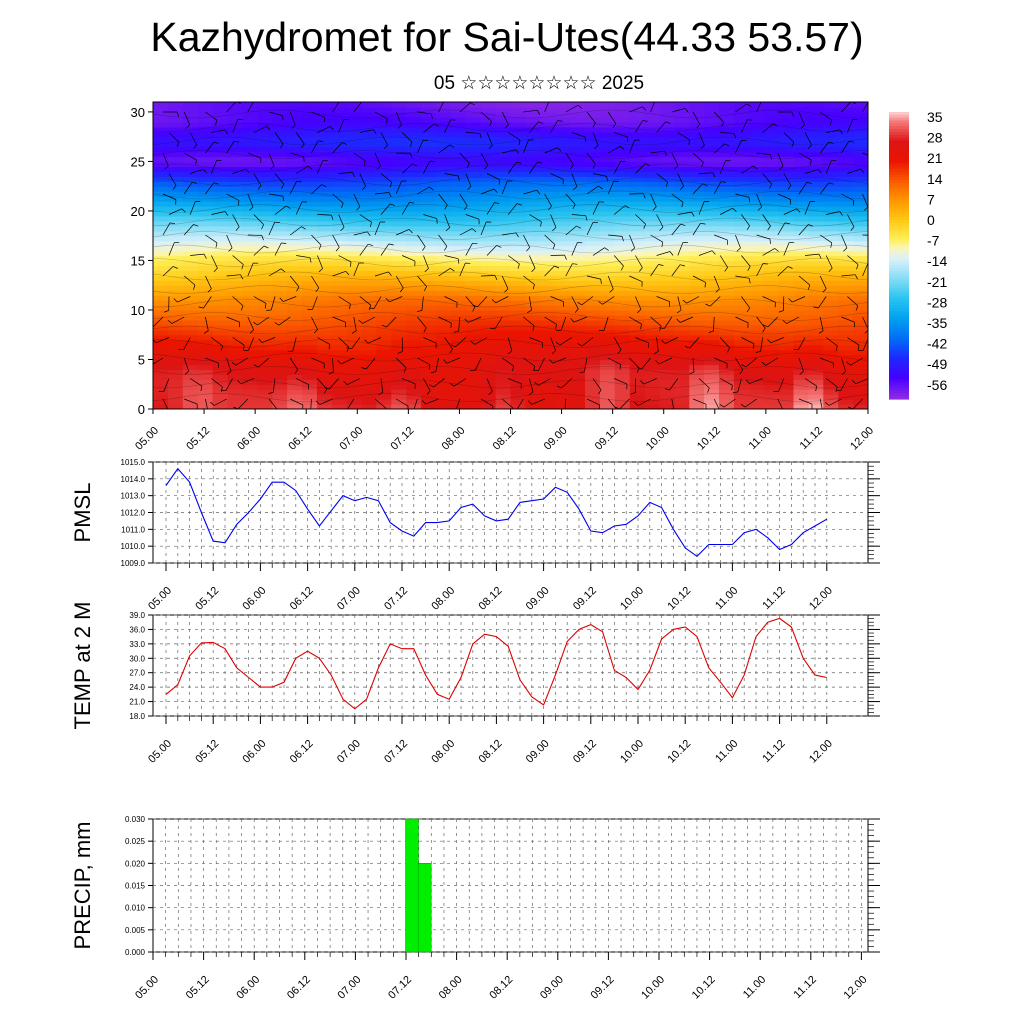  Describe the element at coordinates (133, 563) in the screenshot. I see `y-tick-label: 1009.0` at that location.